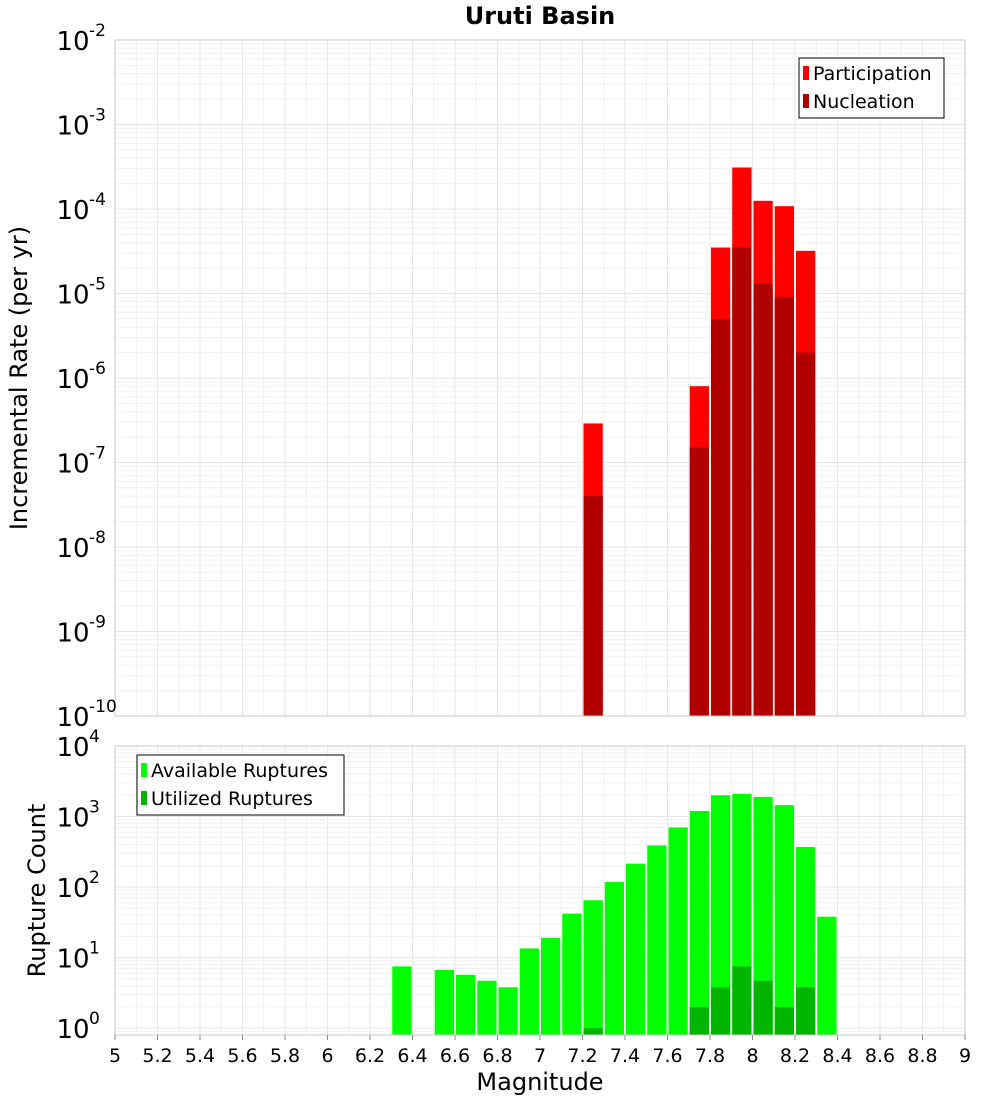 This screenshot has width=1000, height=1100. I want to click on y-axis-title: Incremental Rate (per yr), so click(19, 378).